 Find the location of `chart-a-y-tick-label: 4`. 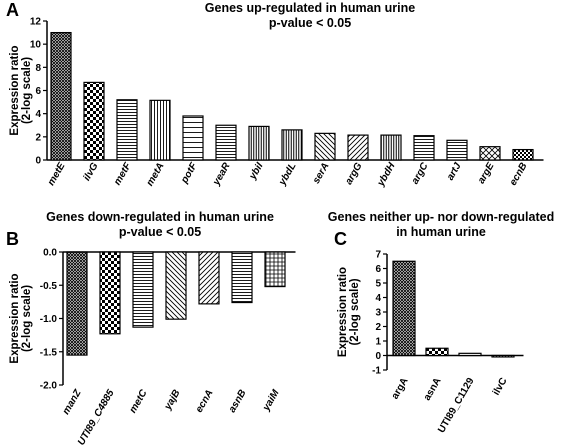

chart-a-y-tick-label: 4 is located at coordinates (38, 114).